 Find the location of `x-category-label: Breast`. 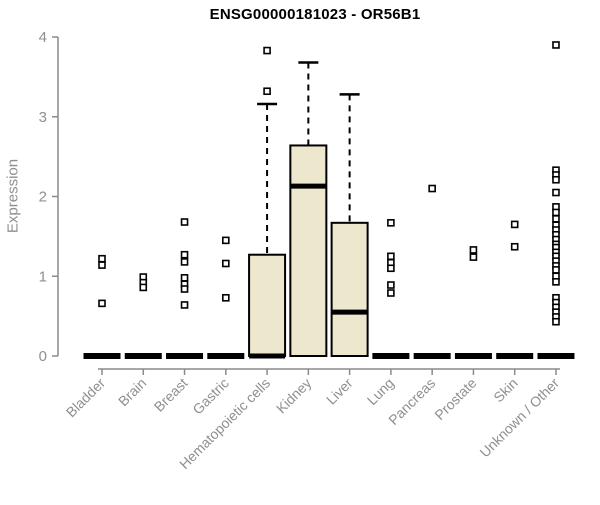

x-category-label: Breast is located at coordinates (171, 395).